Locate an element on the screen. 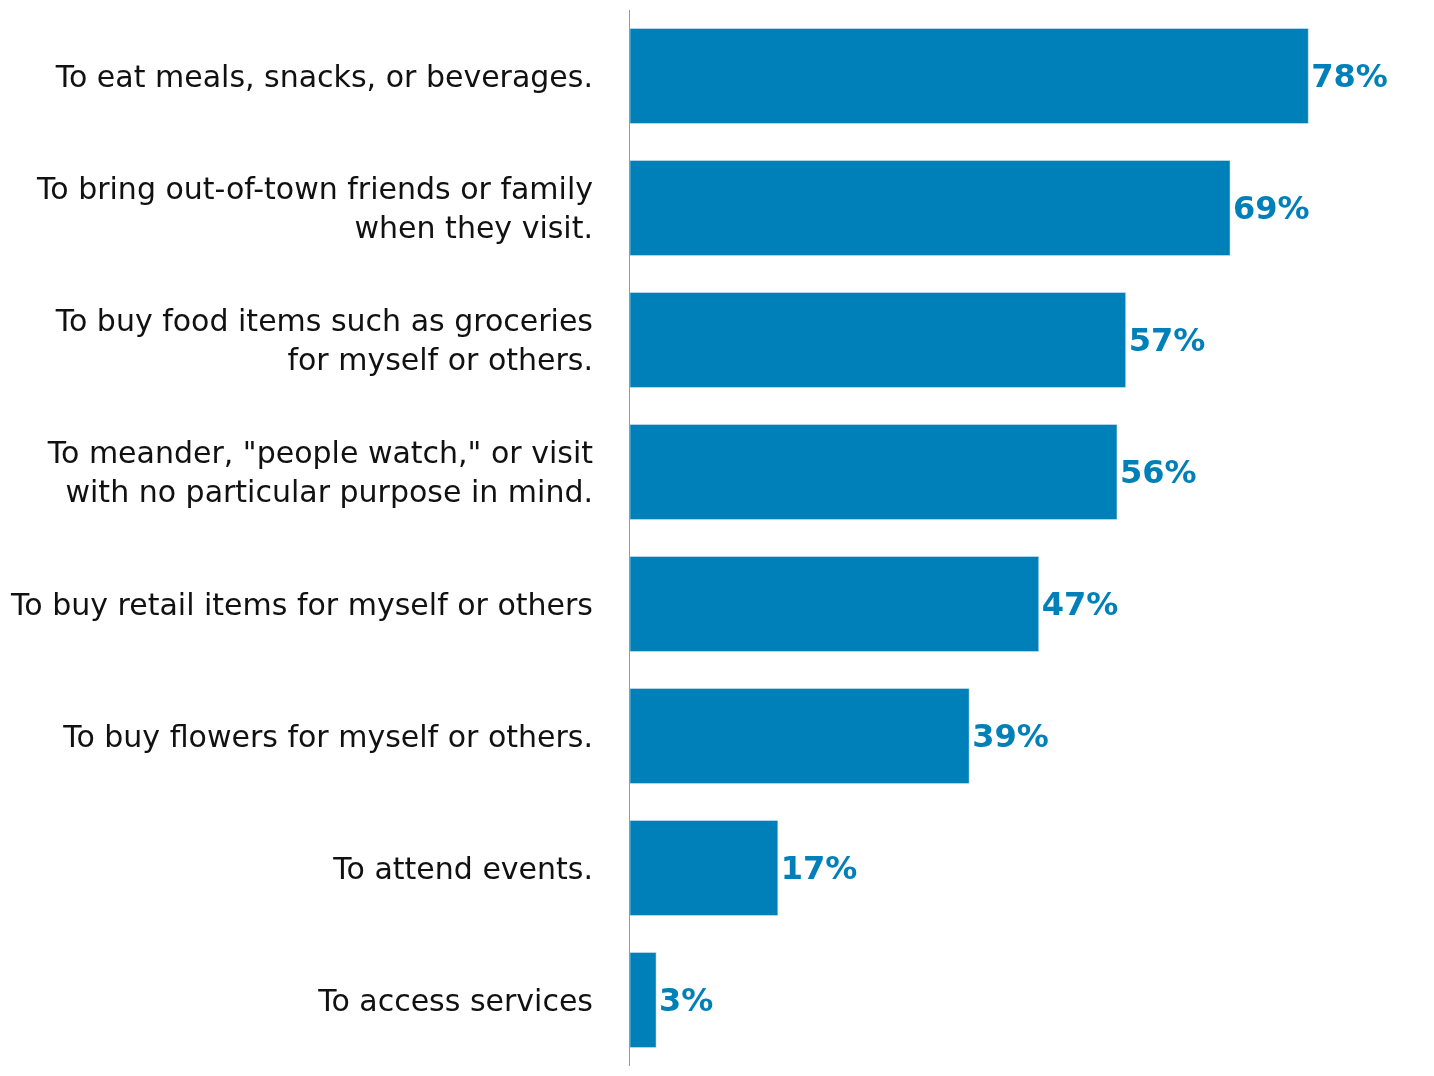 This screenshot has height=1076, width=1434. y-tick-label: To meander, "people watch," or visit with no particular purpose in mind. is located at coordinates (320, 472).